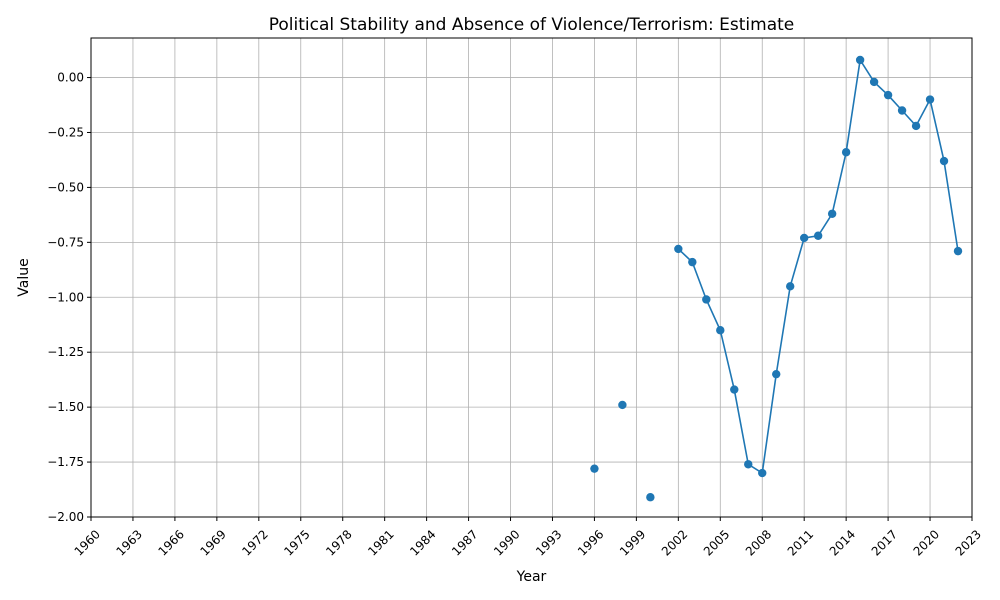  What do you see at coordinates (422, 542) in the screenshot?
I see `x-tick-label: 1984` at bounding box center [422, 542].